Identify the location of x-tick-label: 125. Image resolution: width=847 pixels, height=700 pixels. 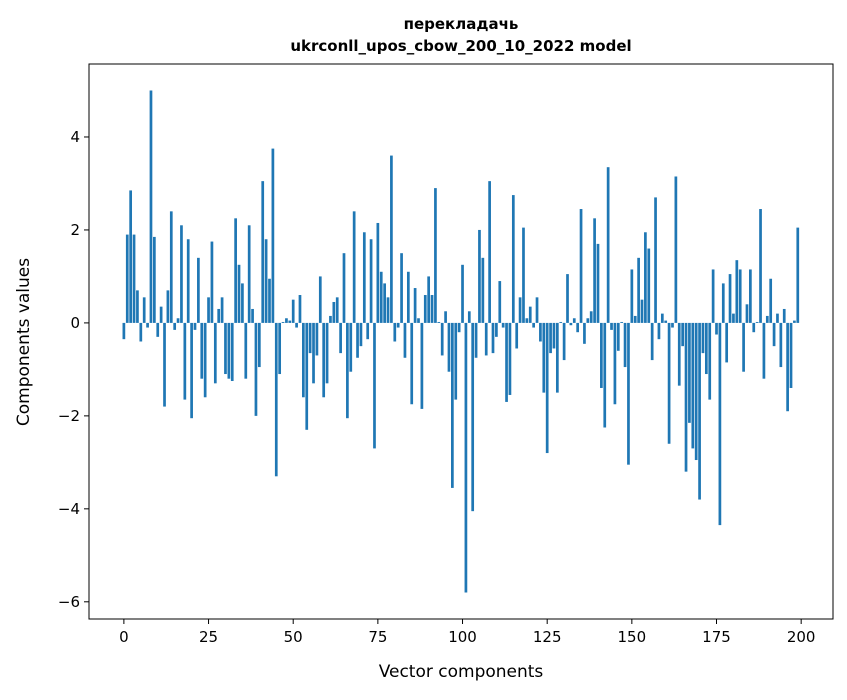
(547, 637).